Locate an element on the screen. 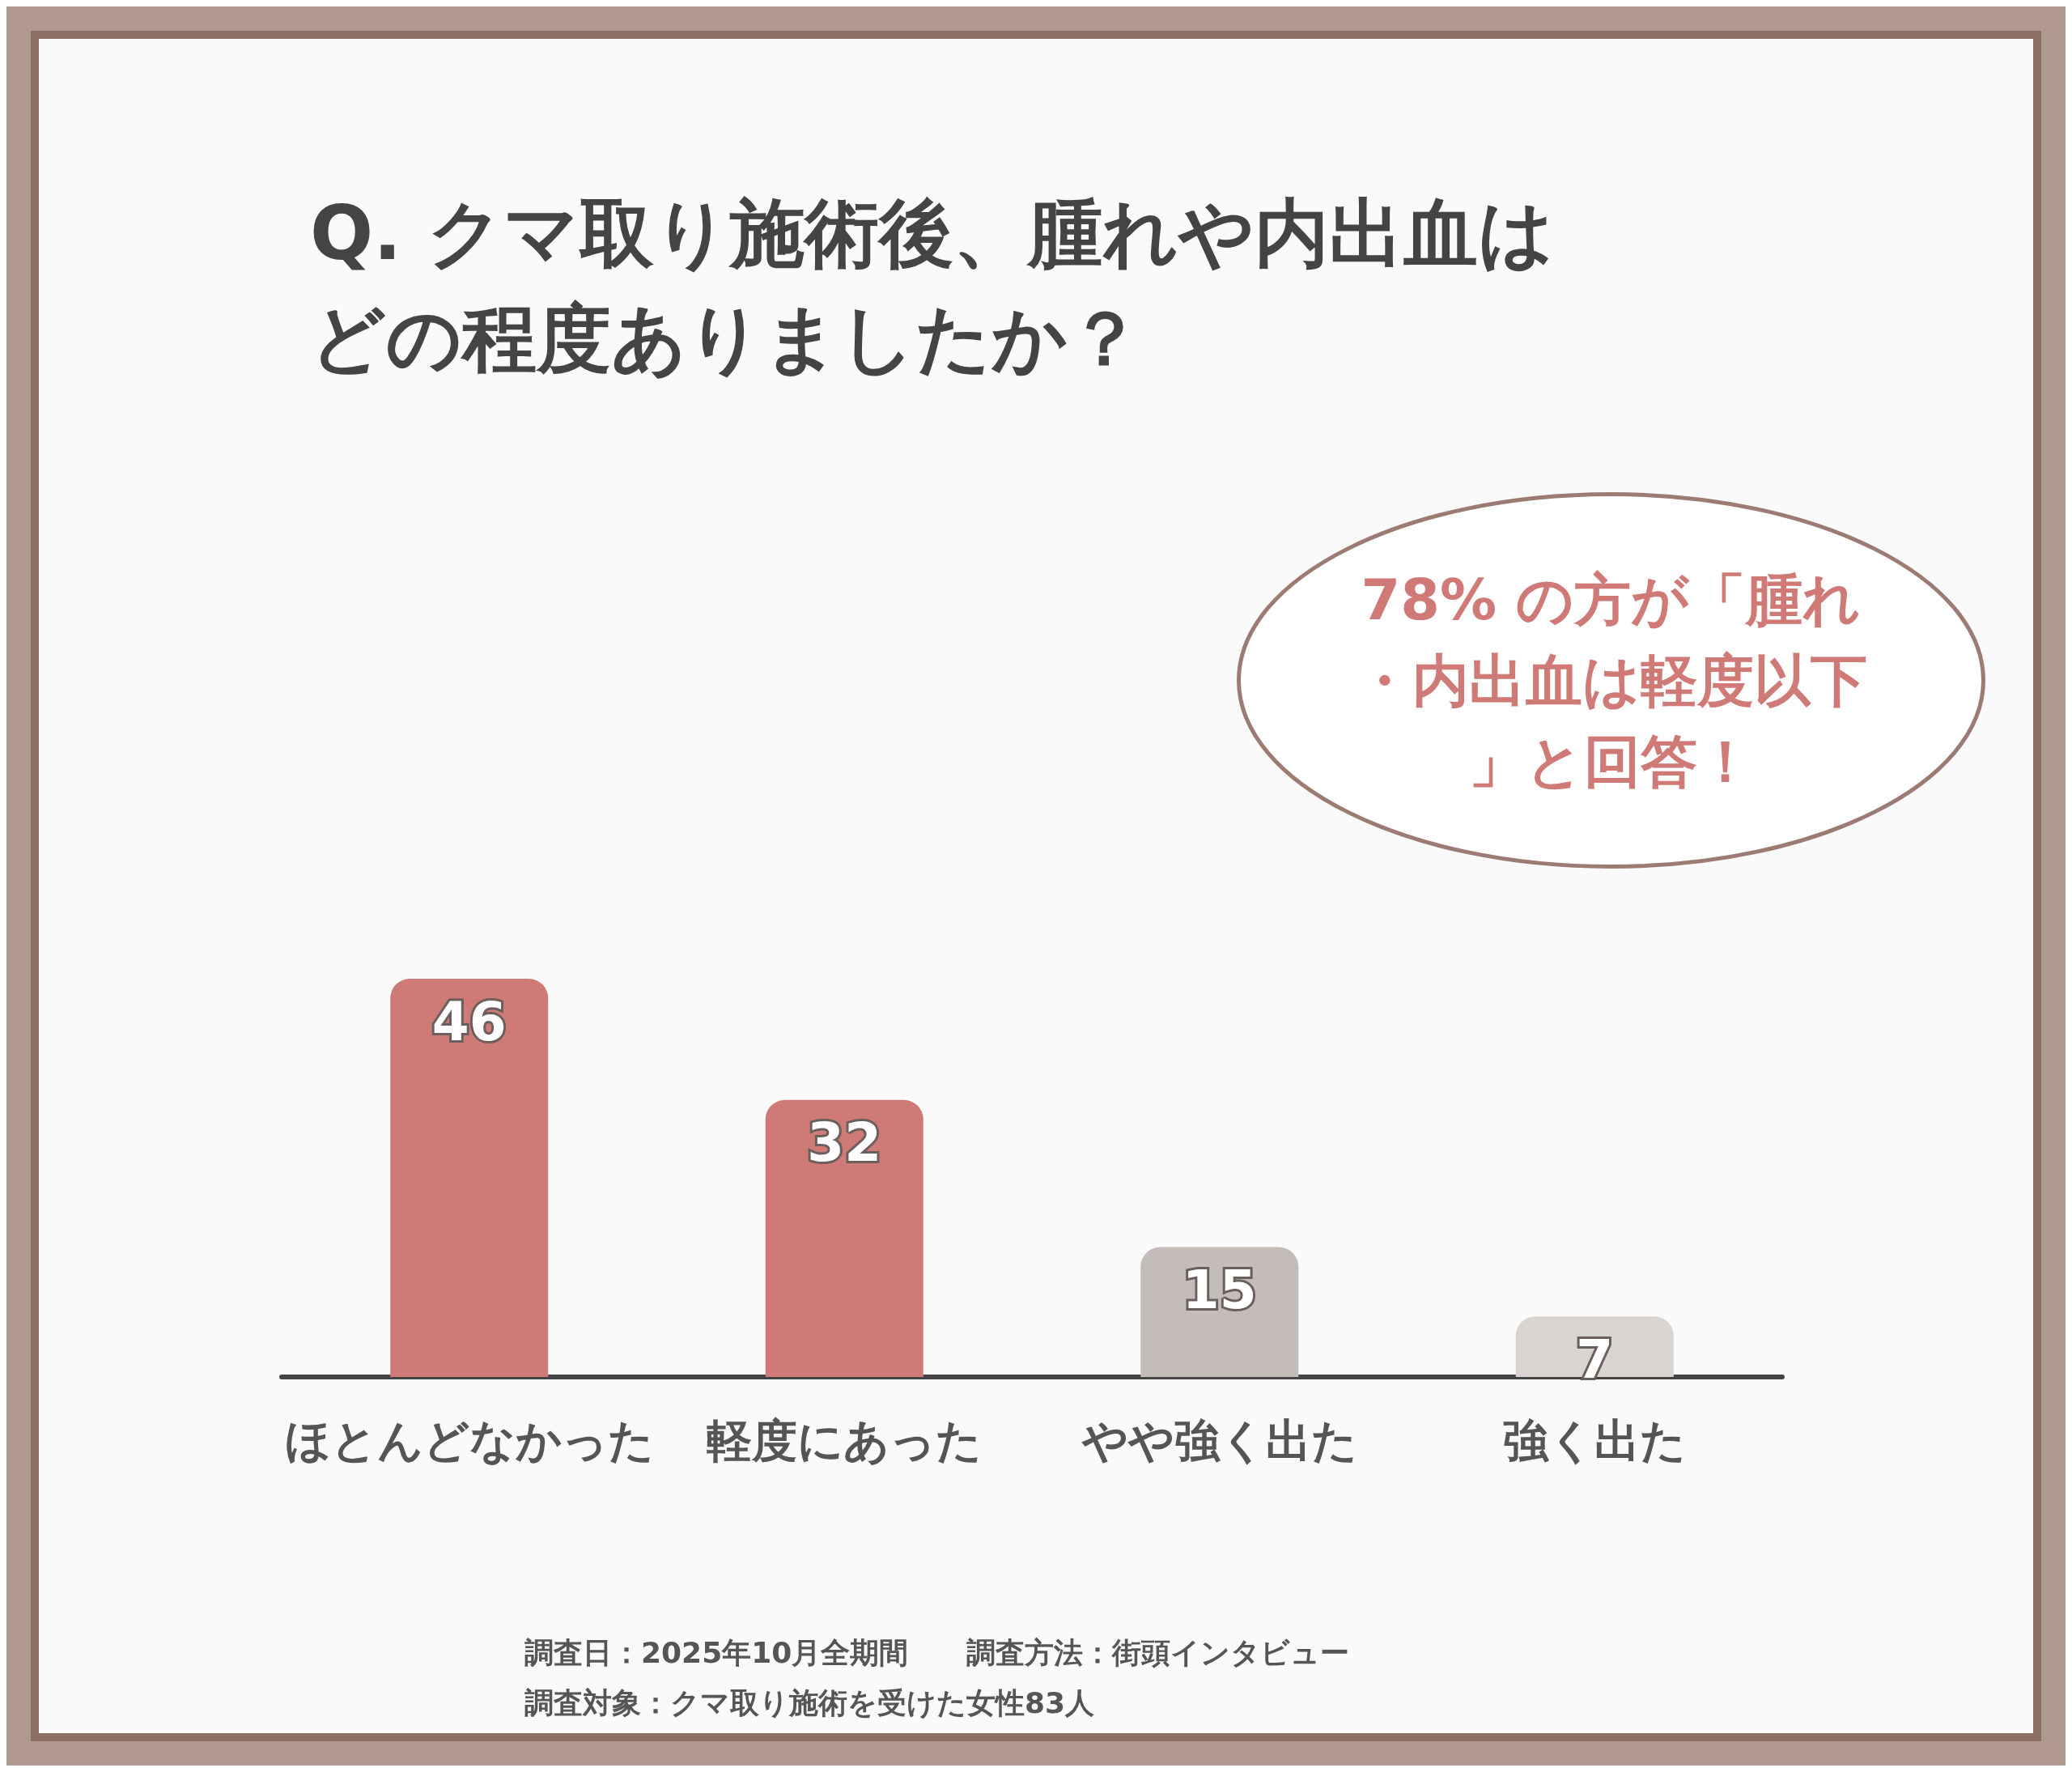 The height and width of the screenshot is (1772, 2072). text: 調査対象：クマ取り施術を受けた女性83人 is located at coordinates (809, 1702).